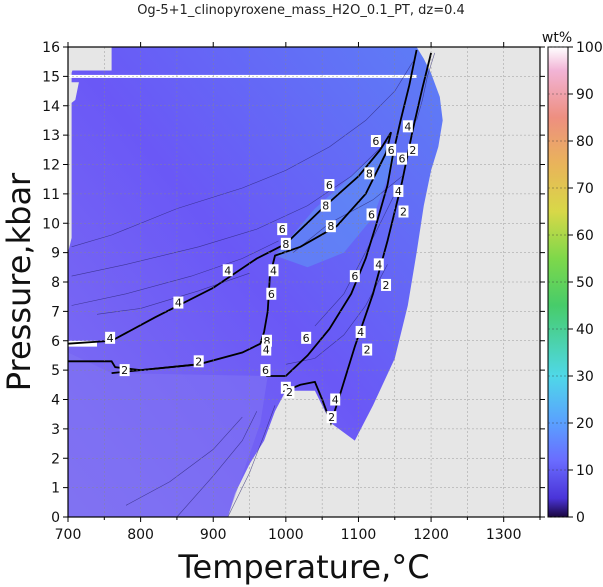 This screenshot has height=587, width=603. I want to click on y-tick-label: 12, so click(51, 166).